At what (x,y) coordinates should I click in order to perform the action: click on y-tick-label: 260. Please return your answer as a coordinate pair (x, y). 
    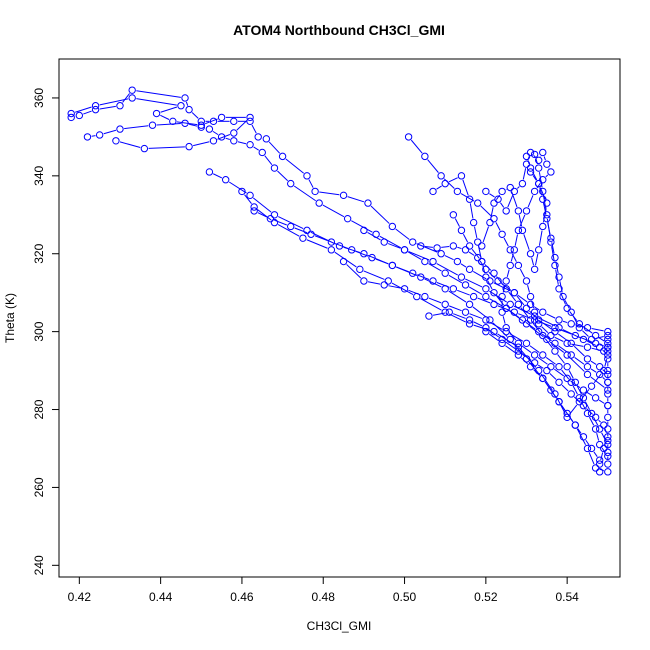
    Looking at the image, I should click on (39, 487).